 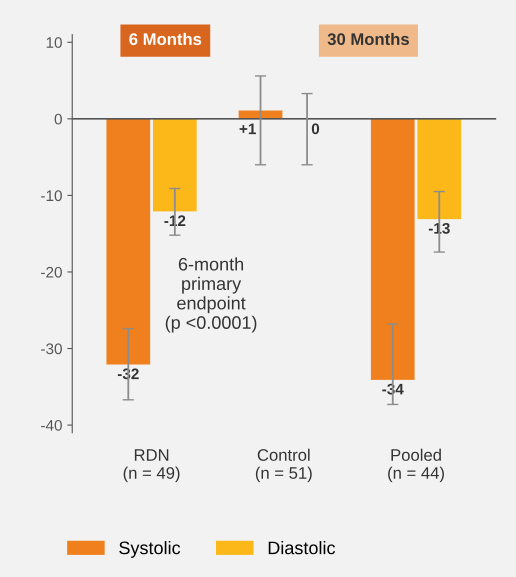 I want to click on y-tick-label: -10, so click(x=51, y=196).